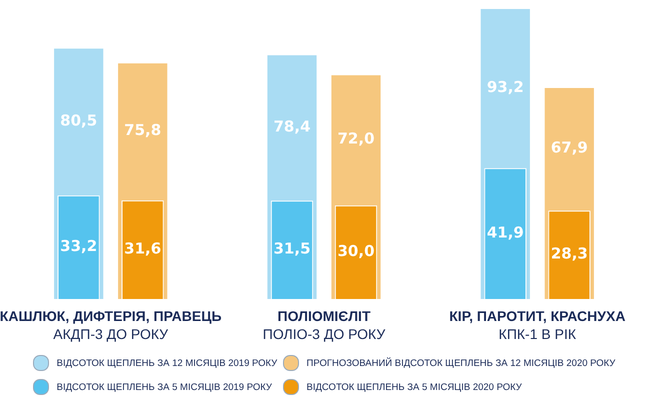  I want to click on data-label: 93,2, so click(505, 87).